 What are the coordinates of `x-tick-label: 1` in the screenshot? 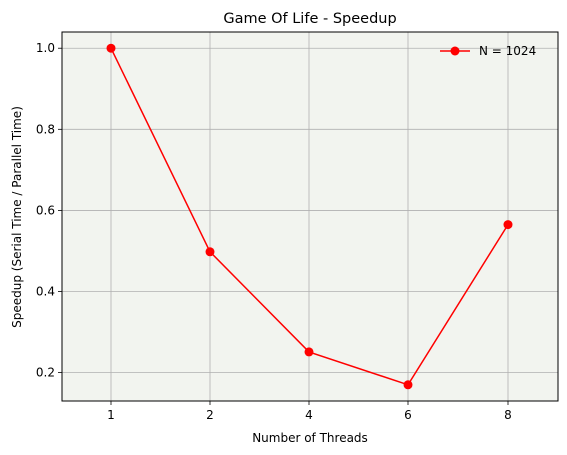 It's located at (111, 415).